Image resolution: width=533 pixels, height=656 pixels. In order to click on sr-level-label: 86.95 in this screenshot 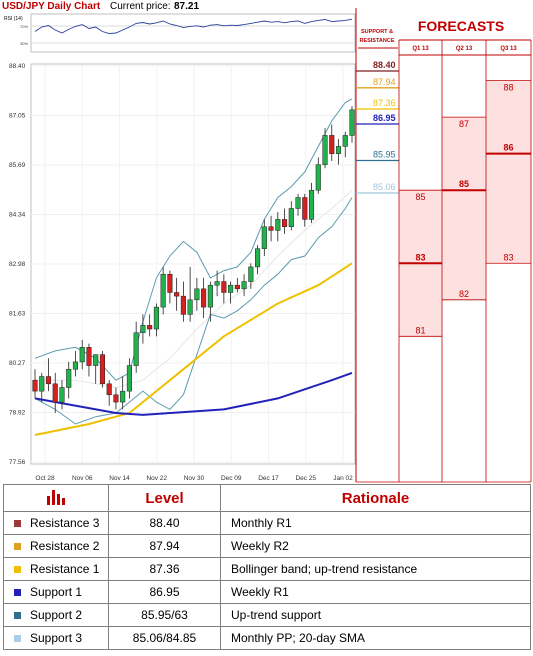, I will do `click(384, 118)`.